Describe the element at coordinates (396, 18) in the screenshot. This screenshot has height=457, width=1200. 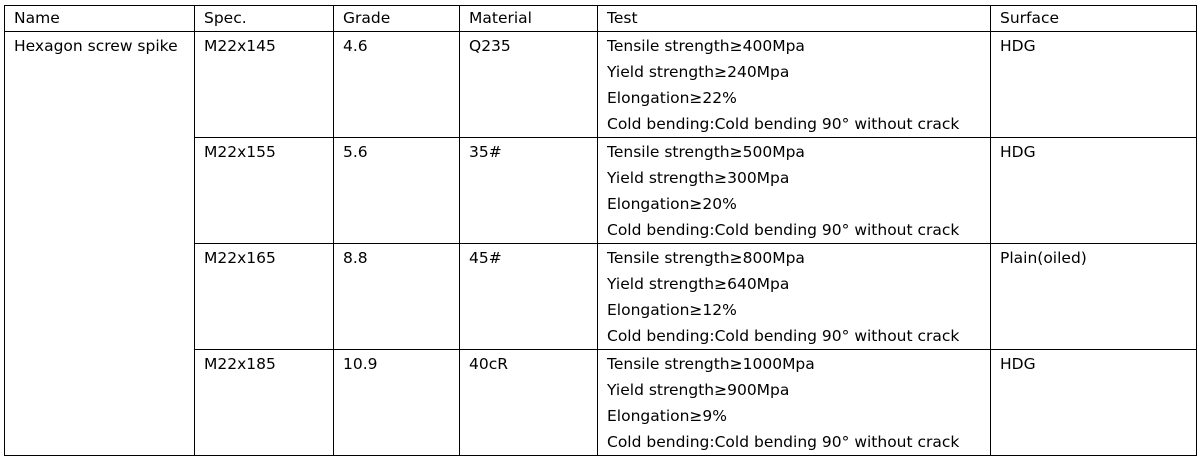
I see `header-grade: Grade` at that location.